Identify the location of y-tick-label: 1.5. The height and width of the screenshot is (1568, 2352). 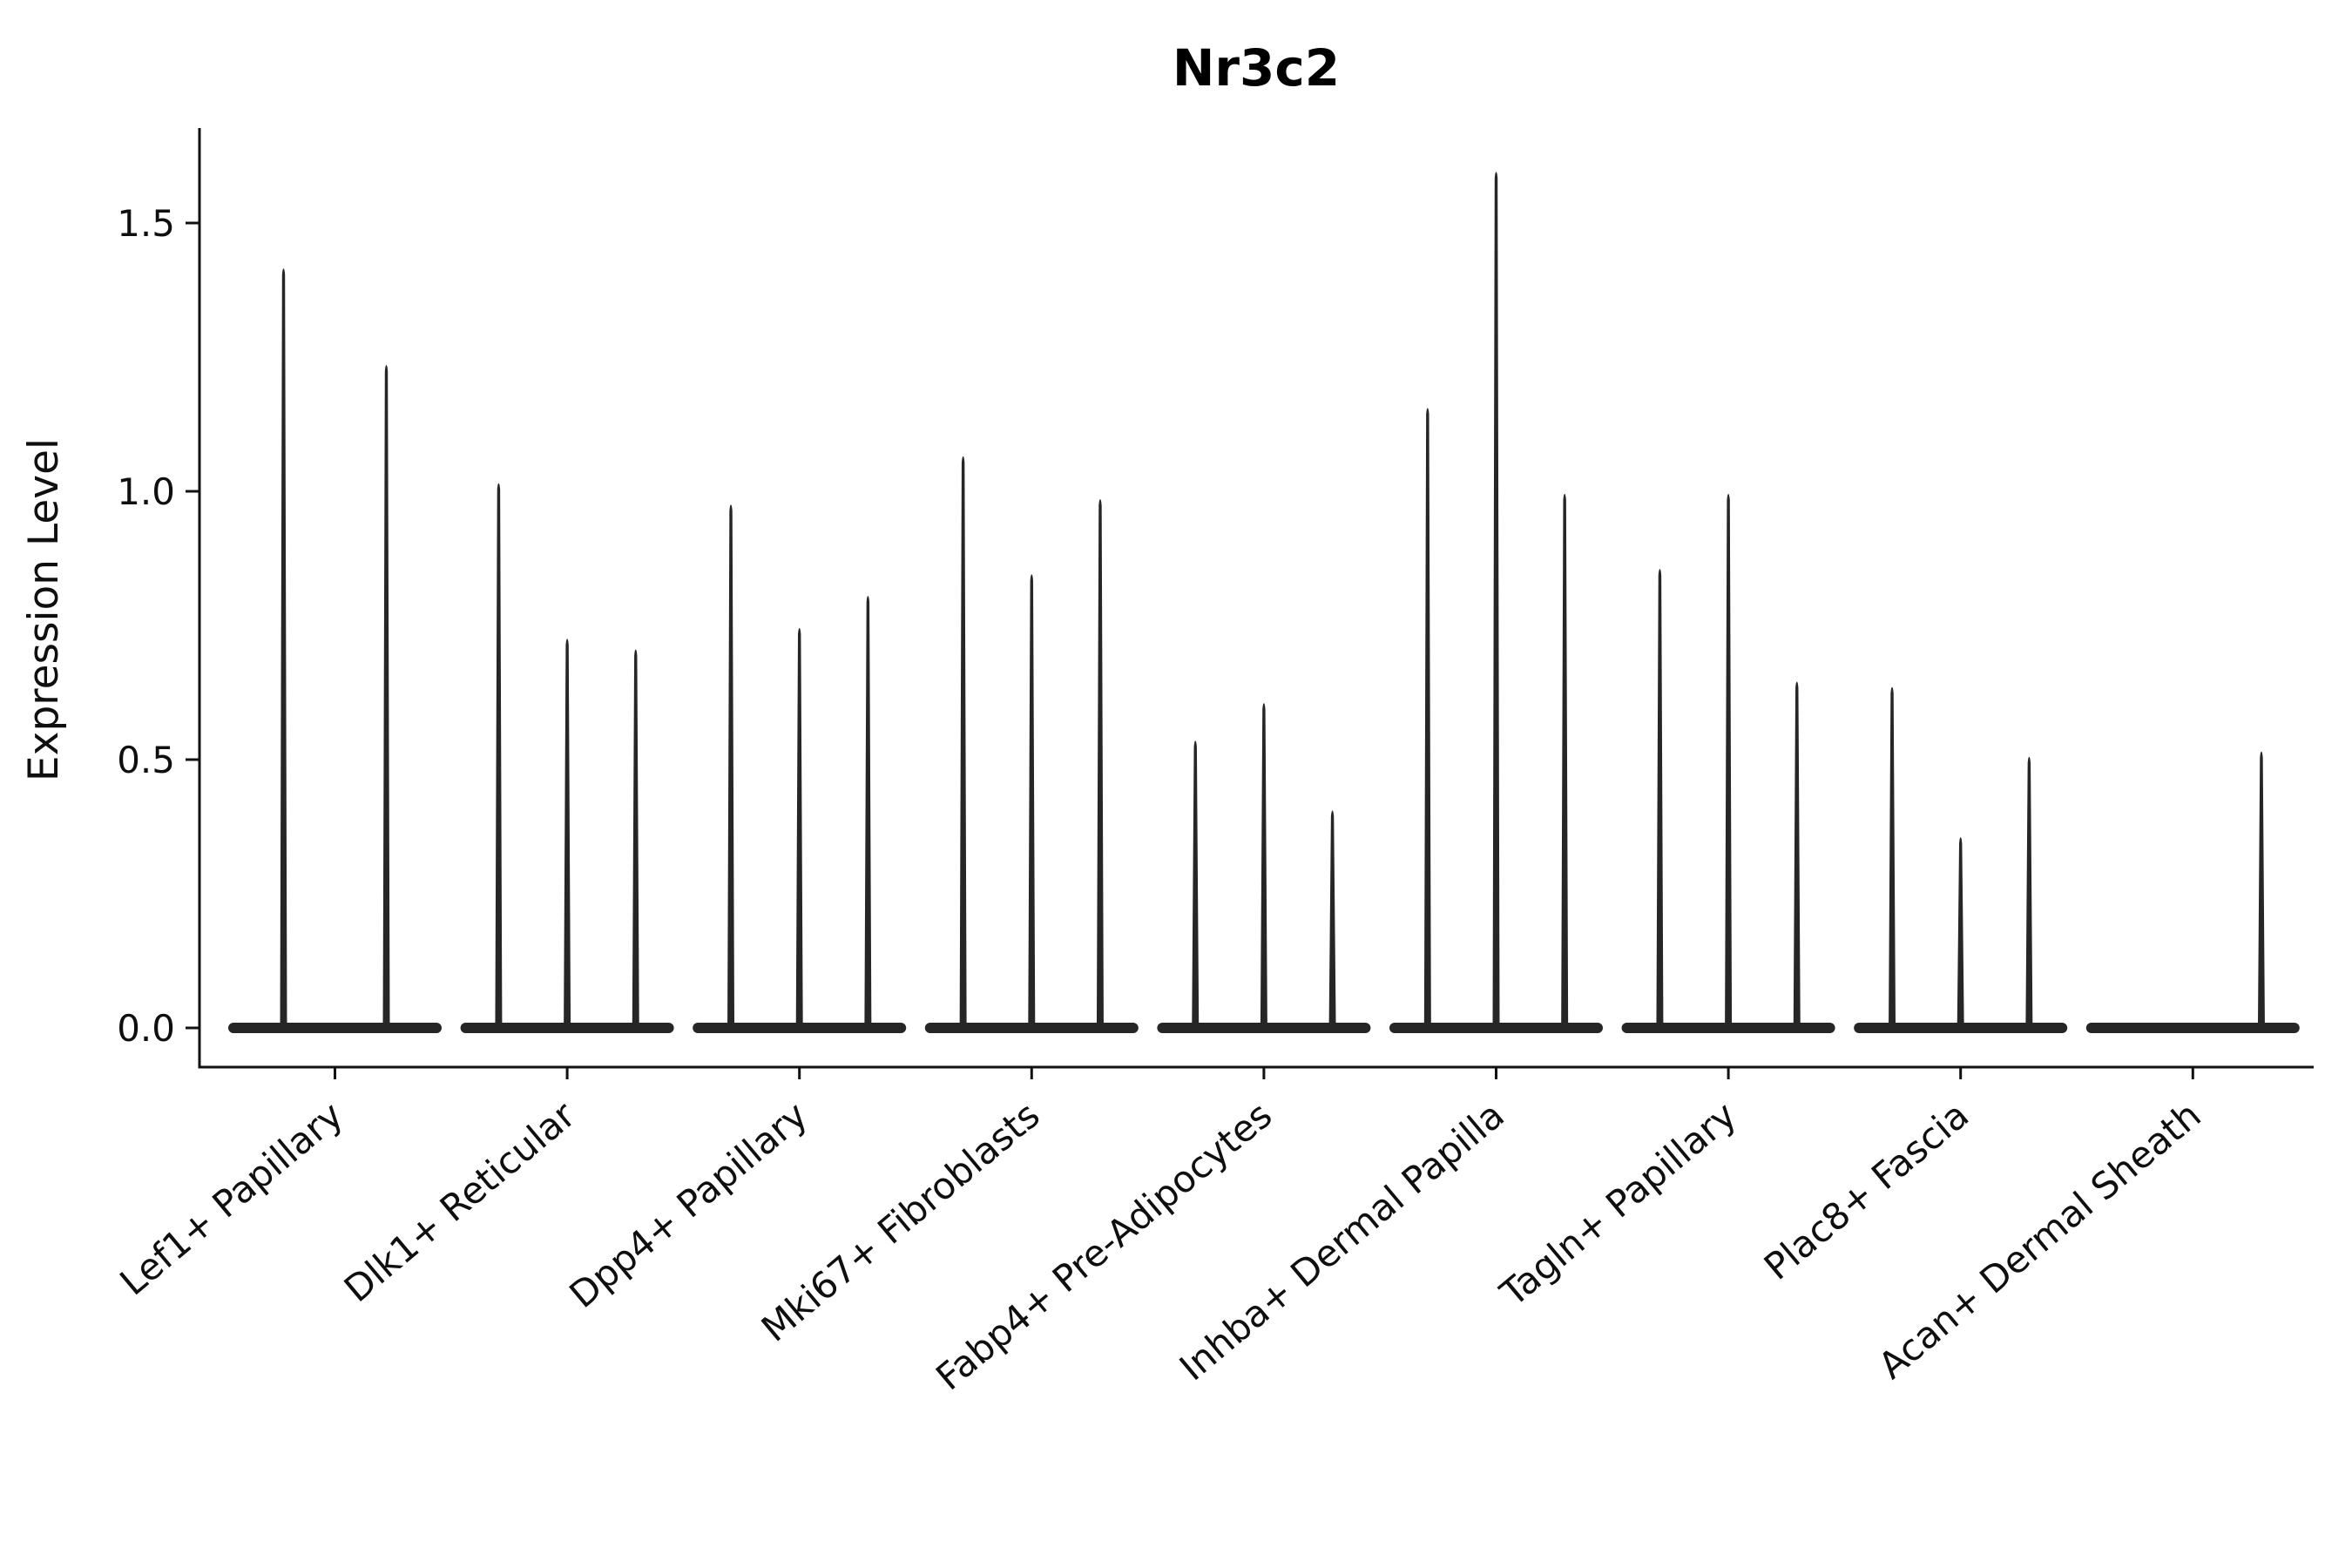
(146, 223).